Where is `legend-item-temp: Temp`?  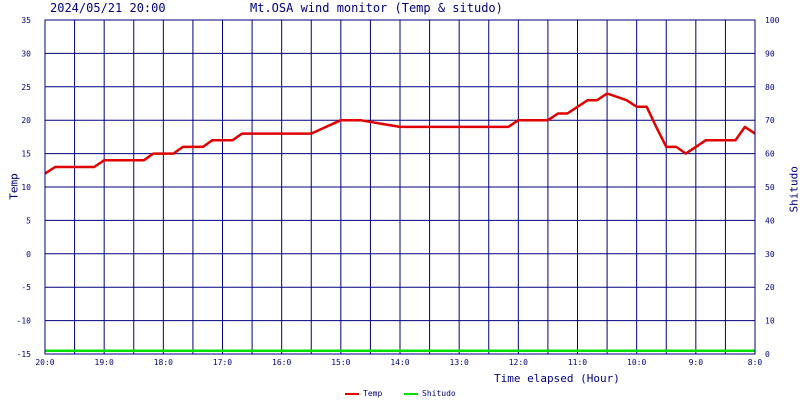 legend-item-temp: Temp is located at coordinates (363, 393).